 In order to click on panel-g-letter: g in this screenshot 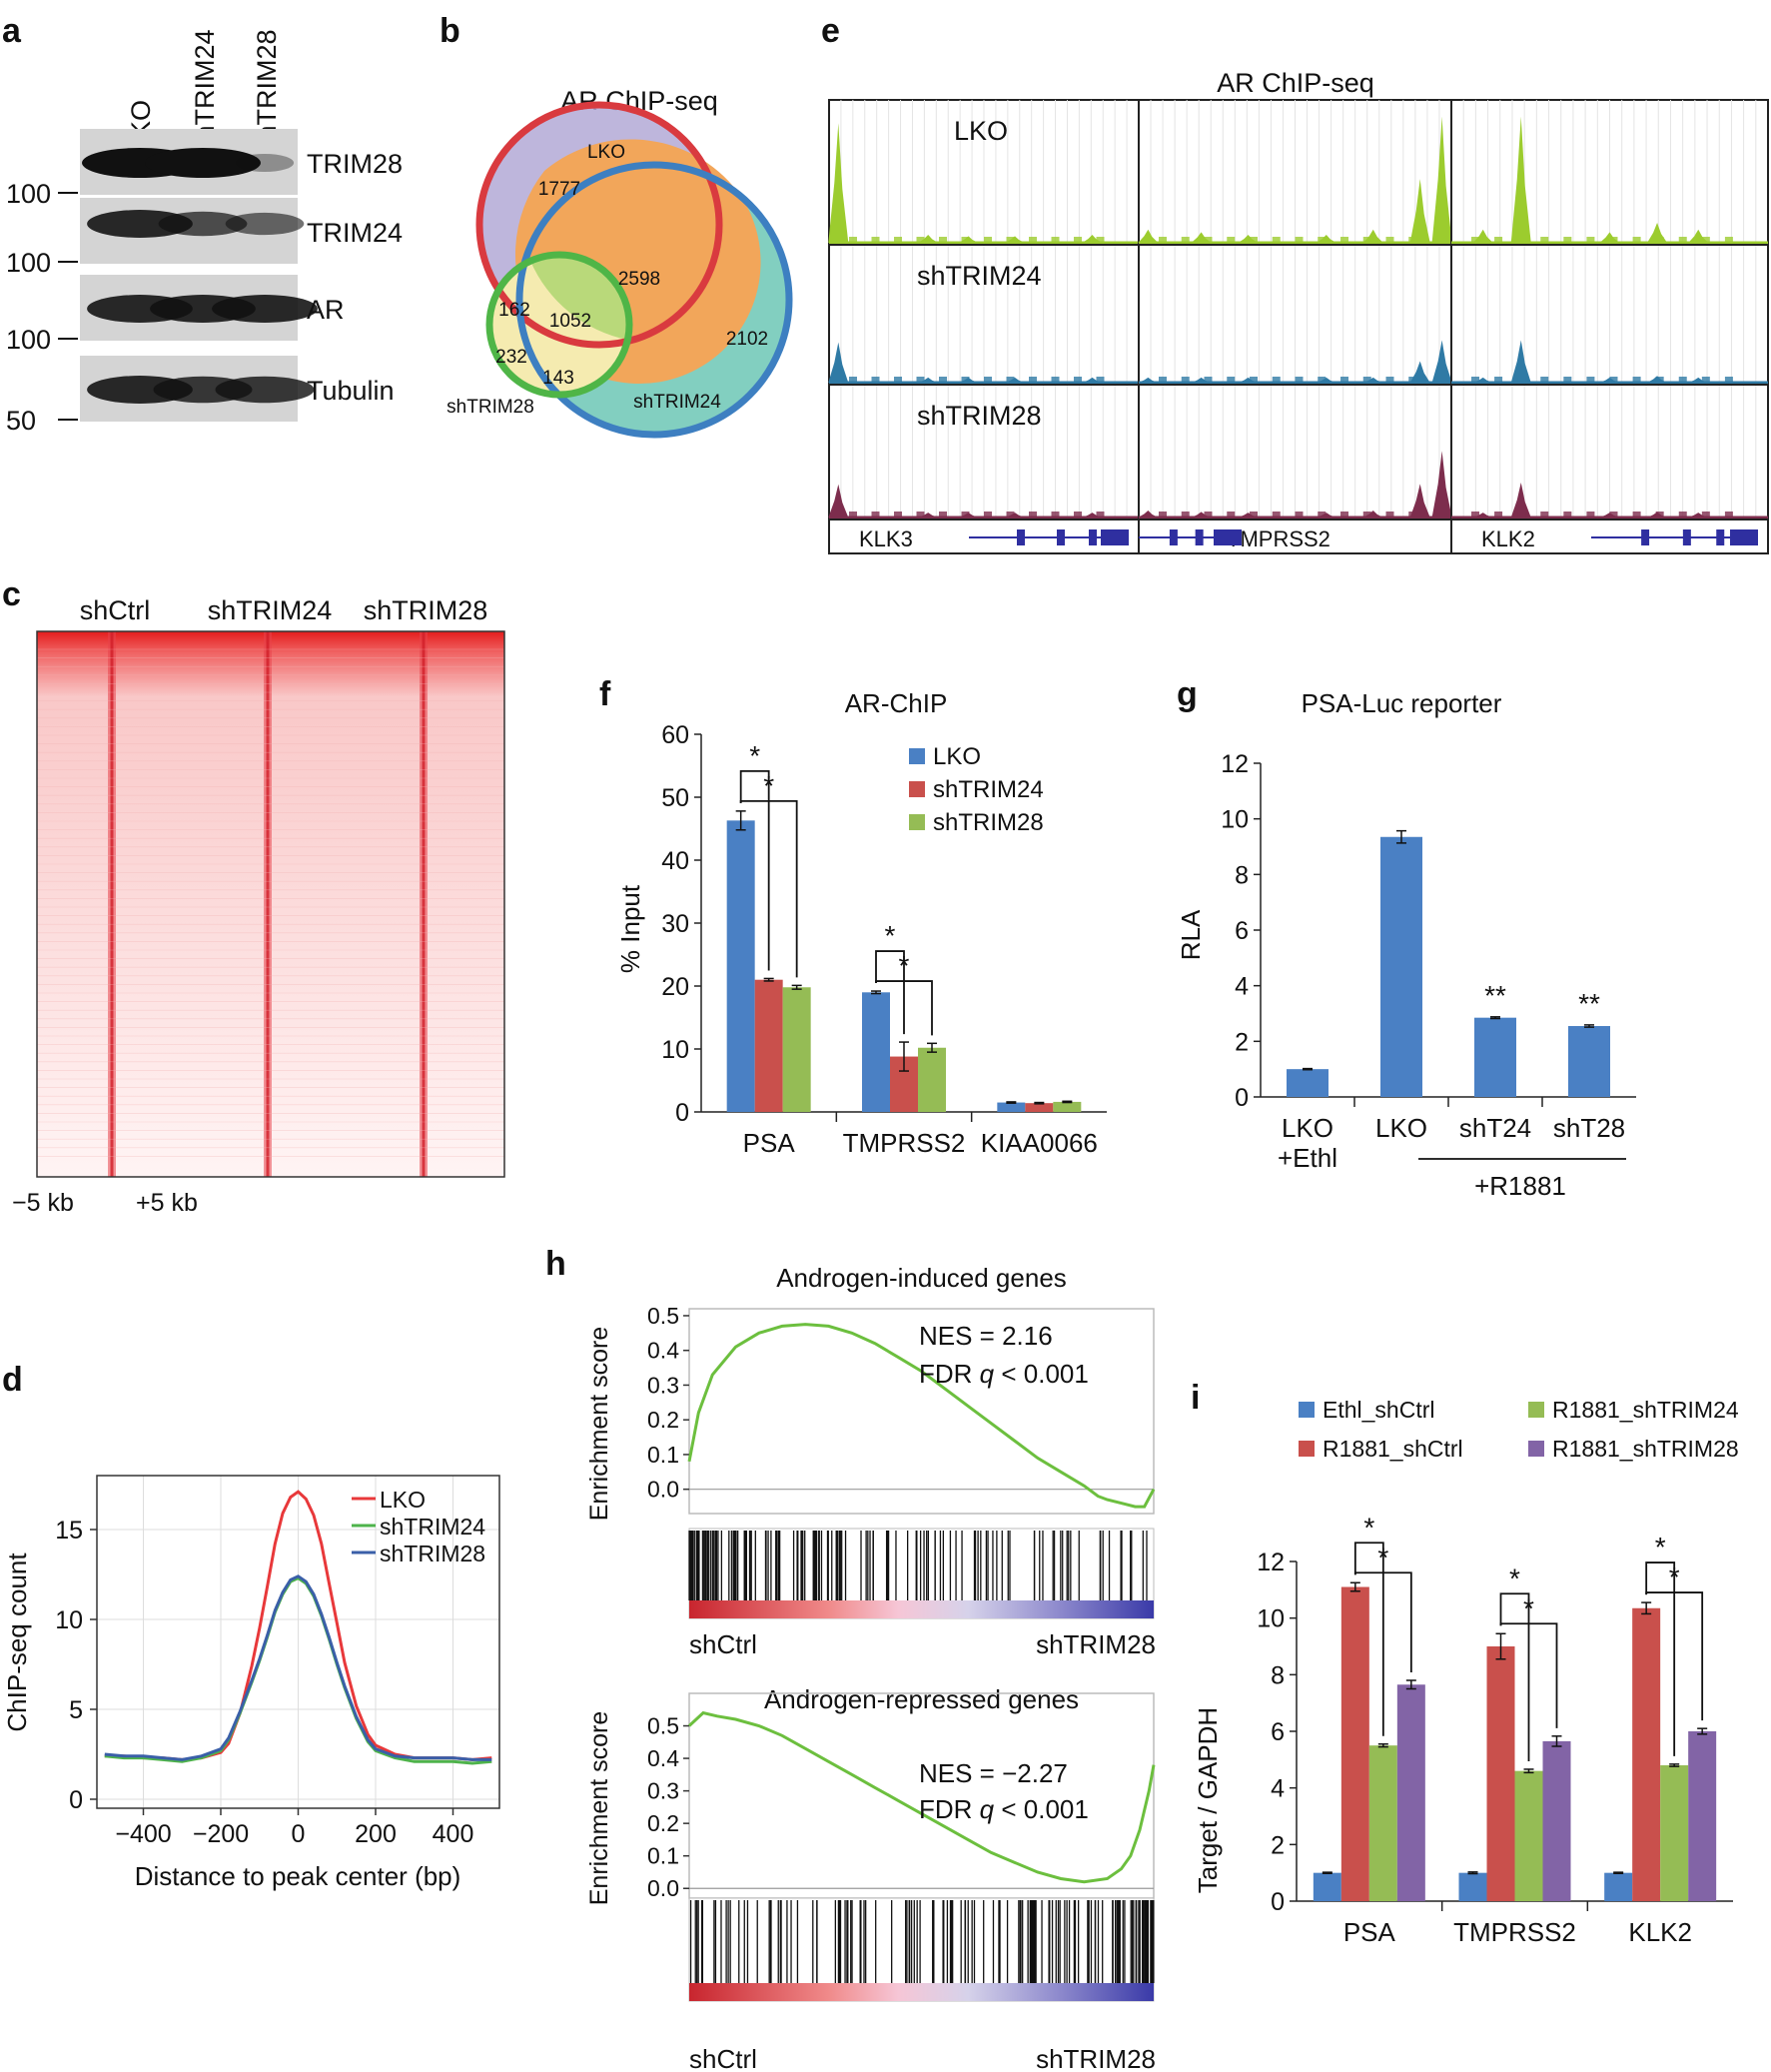, I will do `click(1187, 694)`.